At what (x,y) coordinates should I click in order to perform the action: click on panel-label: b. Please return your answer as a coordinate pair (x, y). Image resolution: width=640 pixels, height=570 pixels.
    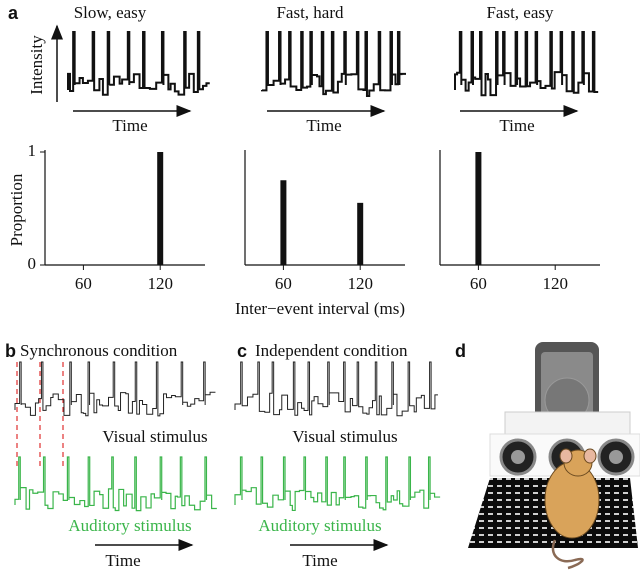
    Looking at the image, I should click on (10, 351).